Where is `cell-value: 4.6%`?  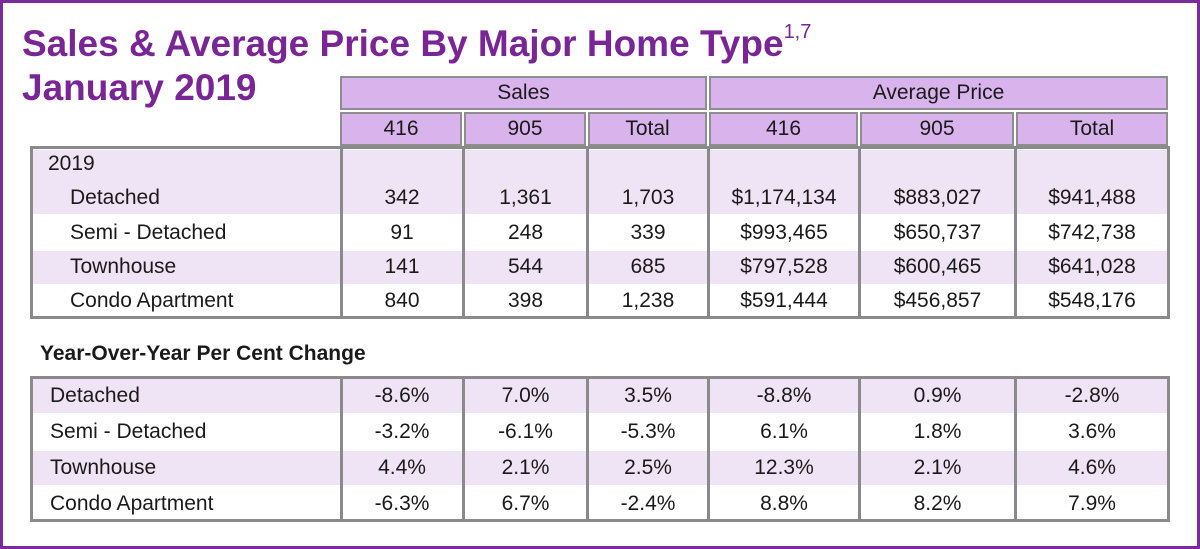
cell-value: 4.6% is located at coordinates (1092, 467).